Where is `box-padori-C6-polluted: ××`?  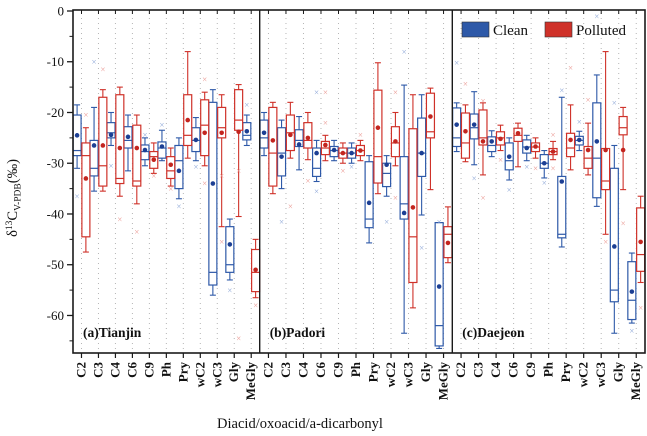
box-padori-C6-polluted: ×× is located at coordinates (325, 124).